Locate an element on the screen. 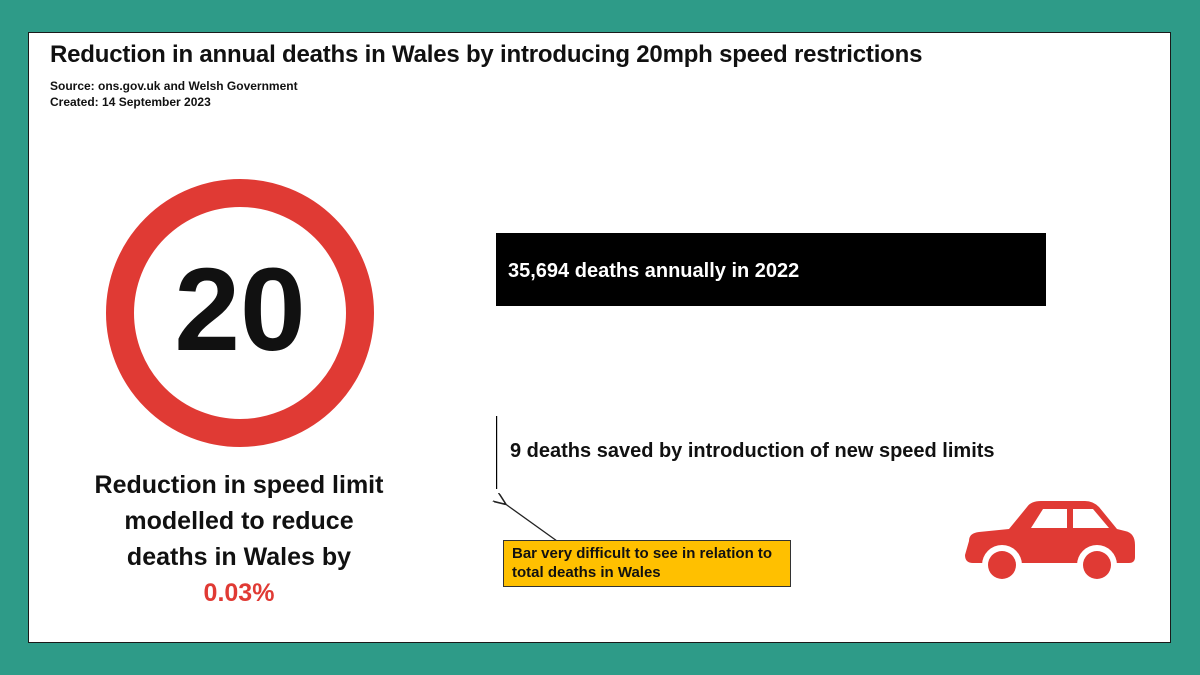 Image resolution: width=1200 pixels, height=675 pixels. sign-number: 20 is located at coordinates (239, 310).